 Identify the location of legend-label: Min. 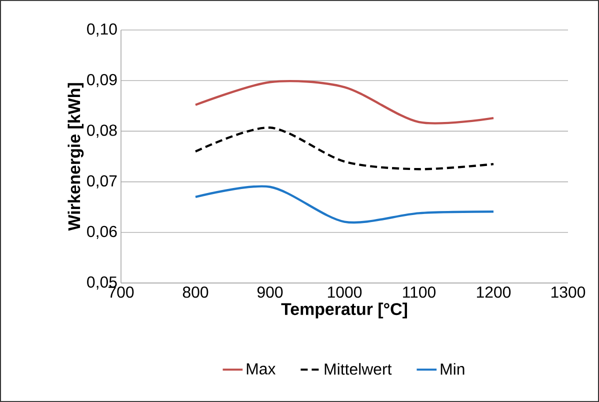
(452, 369).